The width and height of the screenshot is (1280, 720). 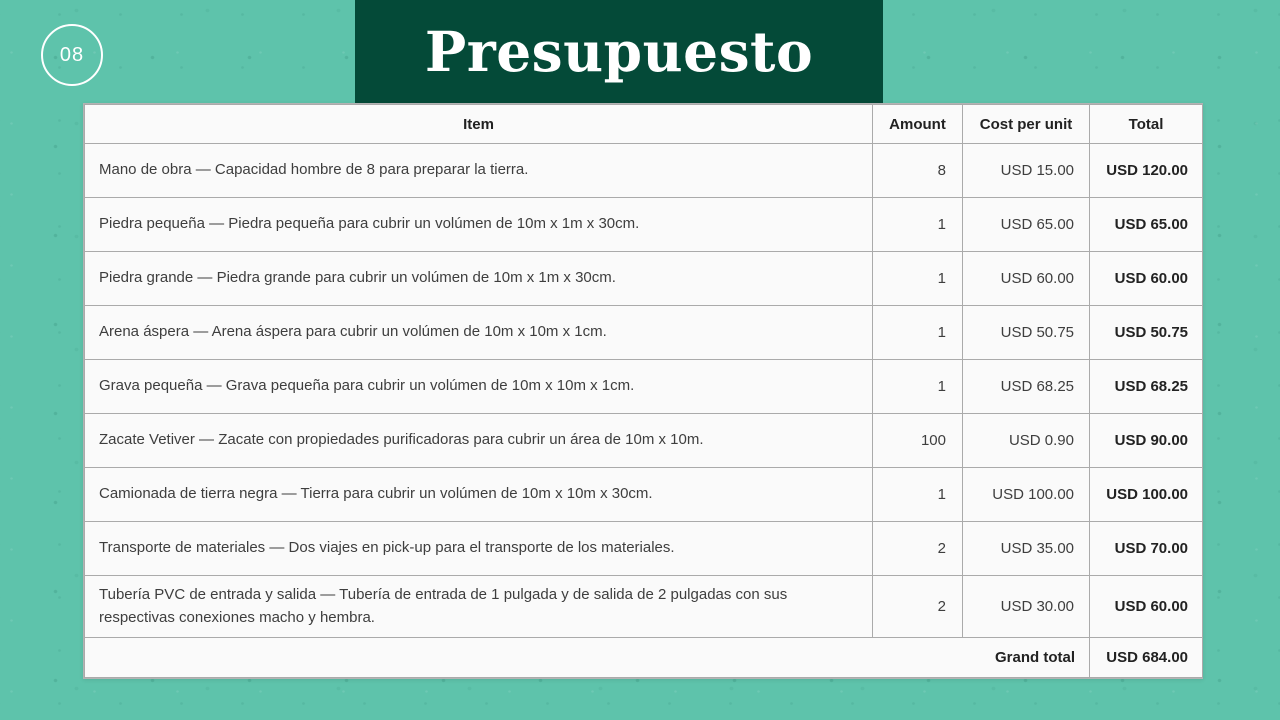 I want to click on slide-title: Presupuesto, so click(x=619, y=51).